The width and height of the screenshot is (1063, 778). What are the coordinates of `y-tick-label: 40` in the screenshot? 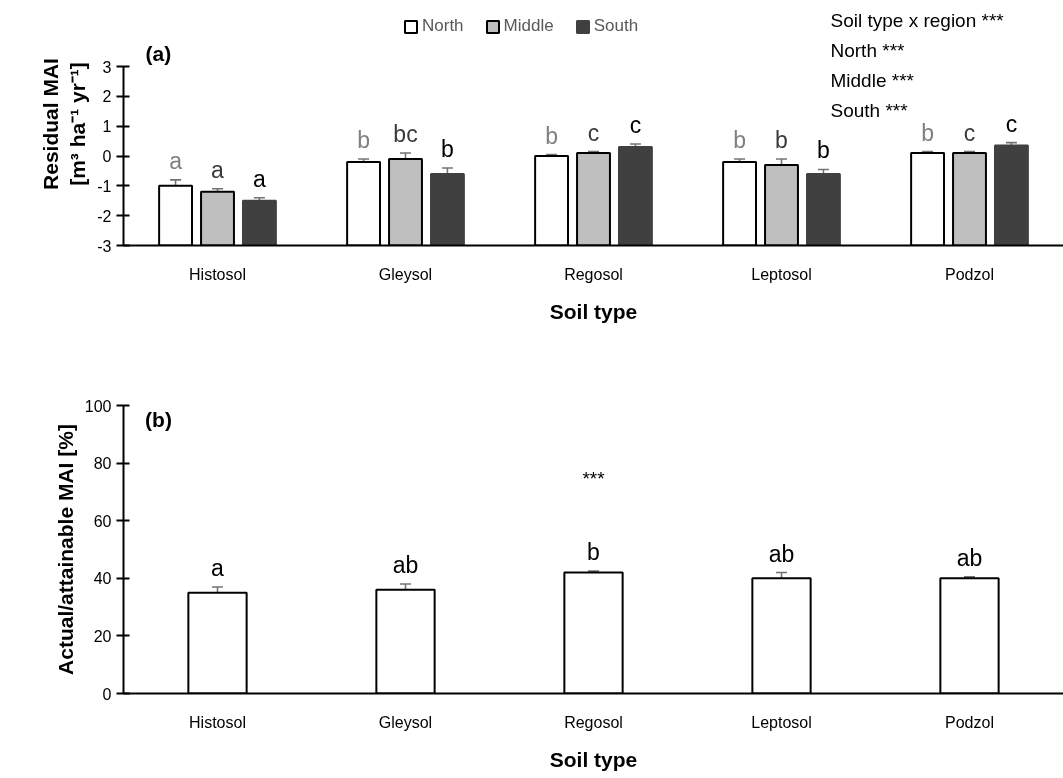 It's located at (102, 579).